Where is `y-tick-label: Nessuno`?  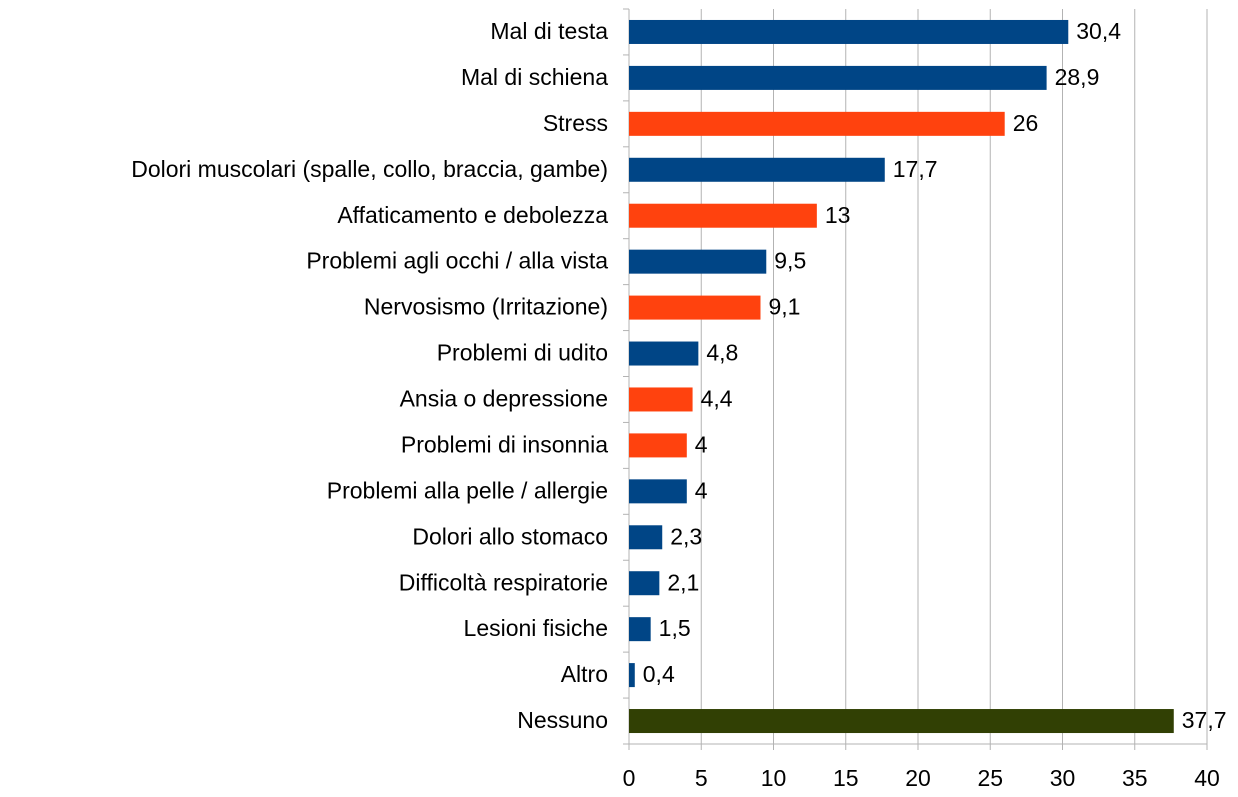
y-tick-label: Nessuno is located at coordinates (562, 720).